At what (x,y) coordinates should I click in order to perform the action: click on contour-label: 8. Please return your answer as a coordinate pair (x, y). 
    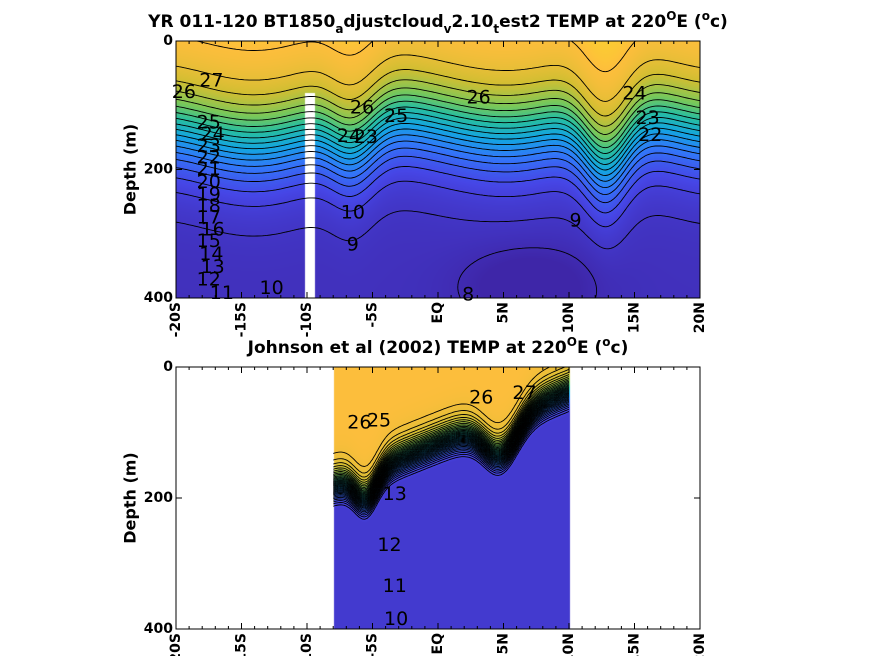
    Looking at the image, I should click on (468, 295).